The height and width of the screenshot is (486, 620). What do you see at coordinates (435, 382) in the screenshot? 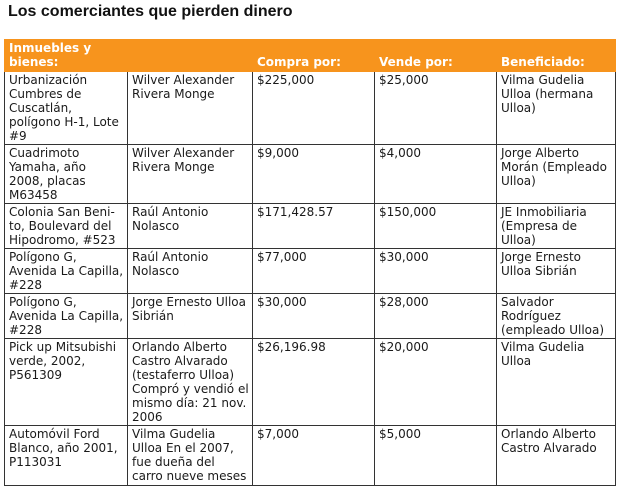
I see `cell-sold: $20,000` at bounding box center [435, 382].